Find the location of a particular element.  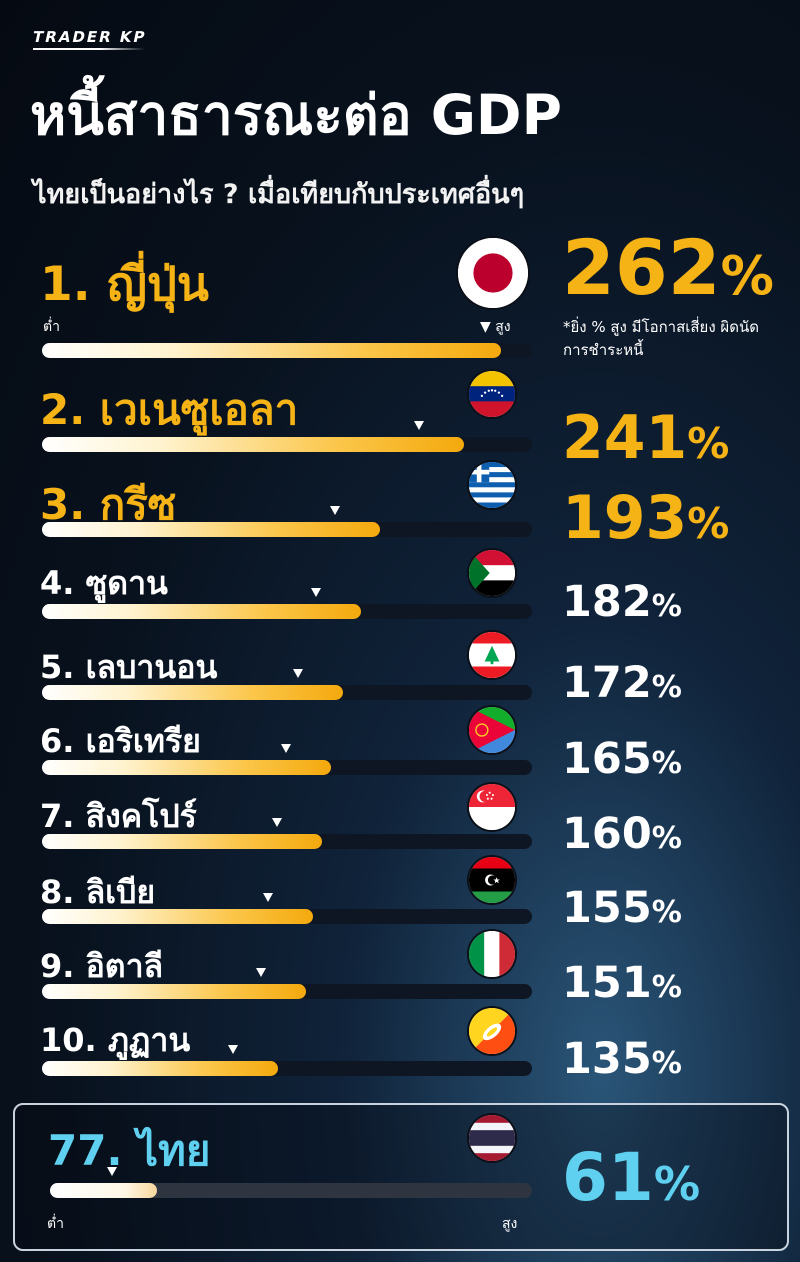

brand-logo: TRADER KP is located at coordinates (90, 37).